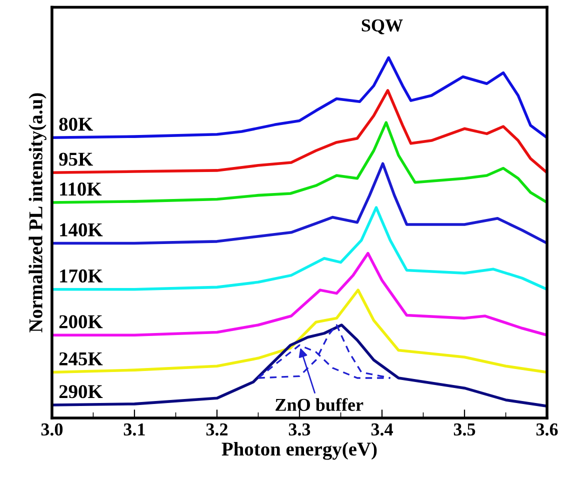 The width and height of the screenshot is (571, 481). Describe the element at coordinates (382, 26) in the screenshot. I see `annotation: SQW` at that location.